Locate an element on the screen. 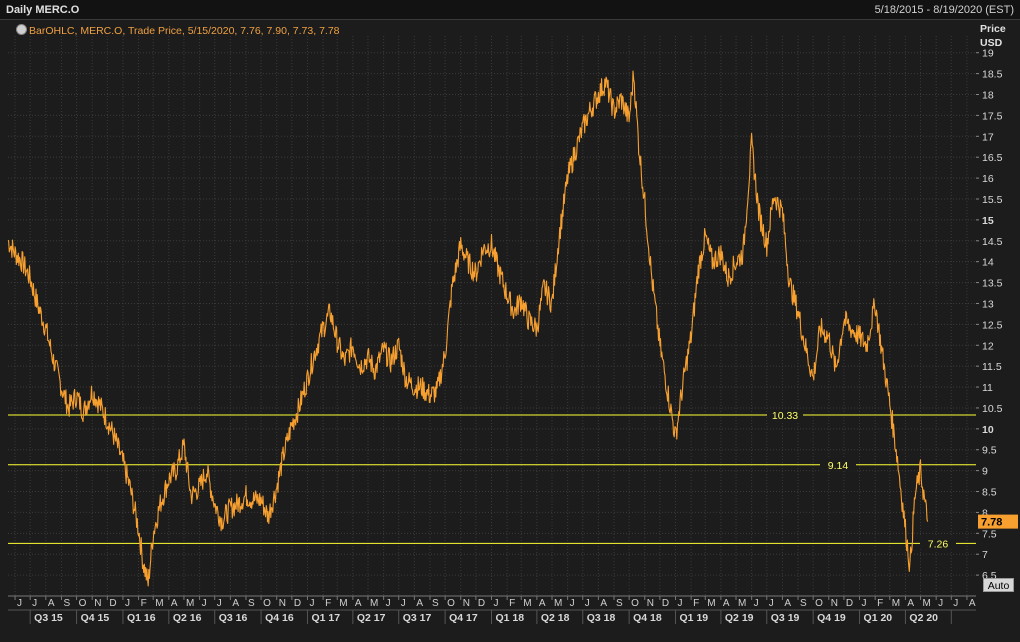  y-tick-label: 11 is located at coordinates (987, 388).